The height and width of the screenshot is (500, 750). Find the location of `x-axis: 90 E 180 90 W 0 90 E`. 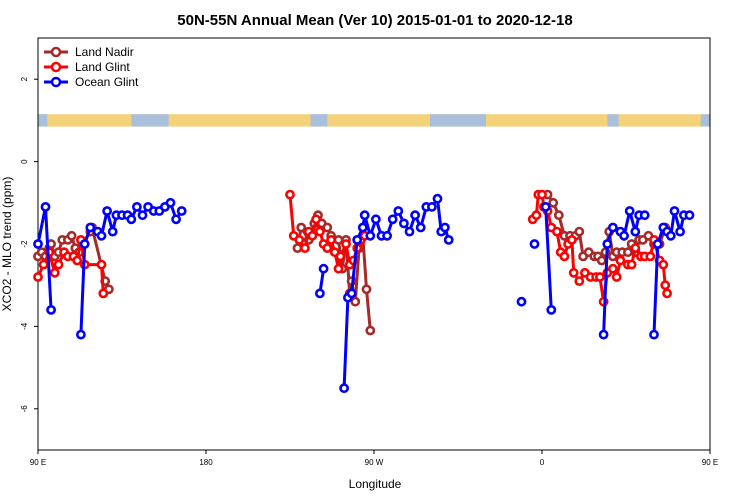

x-axis: 90 E 180 90 W 0 90 E is located at coordinates (374, 458).